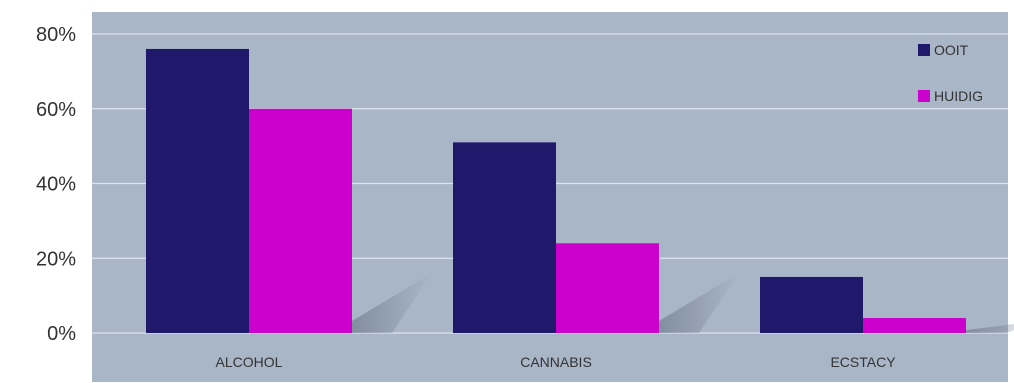 Image resolution: width=1014 pixels, height=383 pixels. I want to click on x-category-label: CANNABIS, so click(556, 362).